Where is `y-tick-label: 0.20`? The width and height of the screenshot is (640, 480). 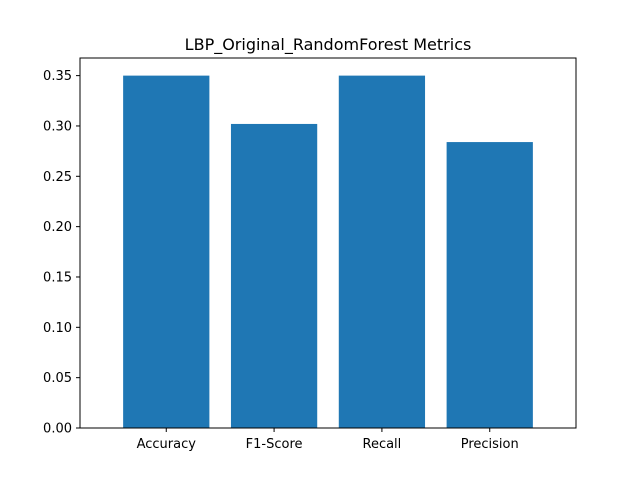 y-tick-label: 0.20 is located at coordinates (57, 227).